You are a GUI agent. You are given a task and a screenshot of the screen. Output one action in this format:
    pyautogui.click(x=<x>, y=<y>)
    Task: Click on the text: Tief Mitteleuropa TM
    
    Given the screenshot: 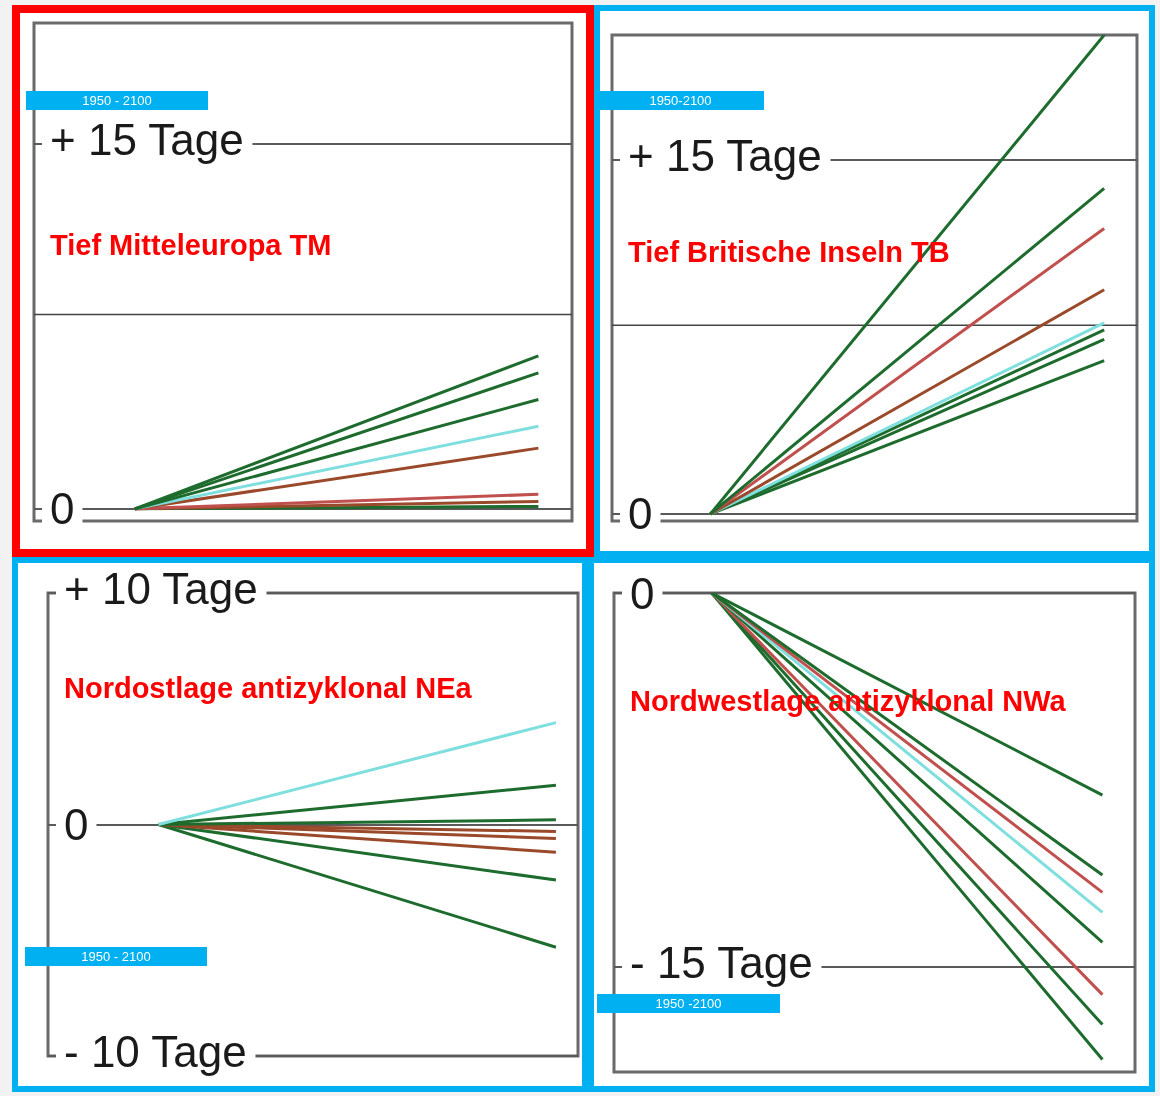 What is the action you would take?
    pyautogui.click(x=191, y=245)
    